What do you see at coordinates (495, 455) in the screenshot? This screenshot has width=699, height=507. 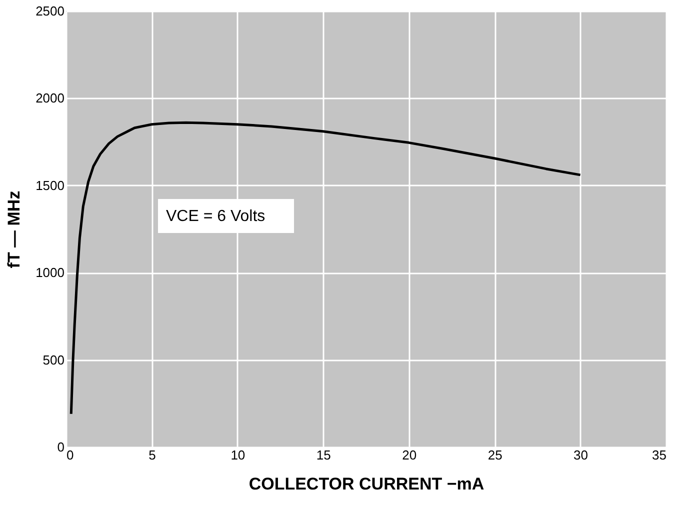 I see `x-tick-label: 25` at bounding box center [495, 455].